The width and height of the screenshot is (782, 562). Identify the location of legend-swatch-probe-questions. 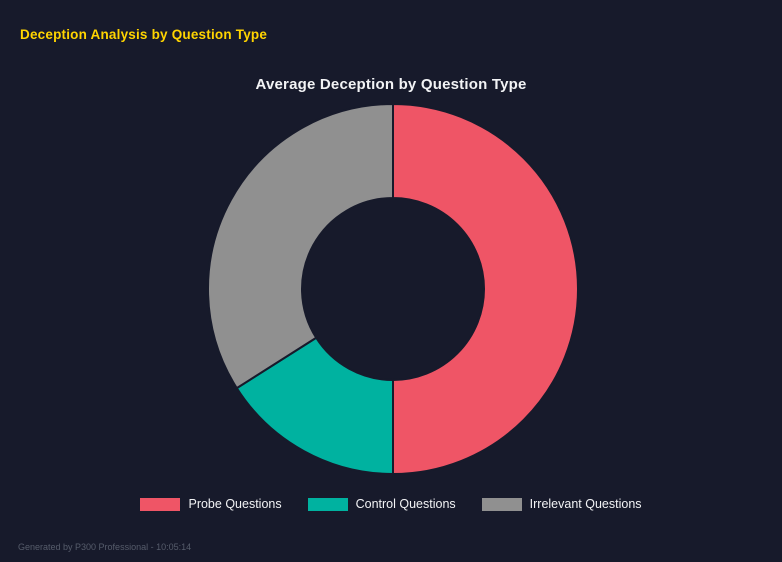
(160, 504).